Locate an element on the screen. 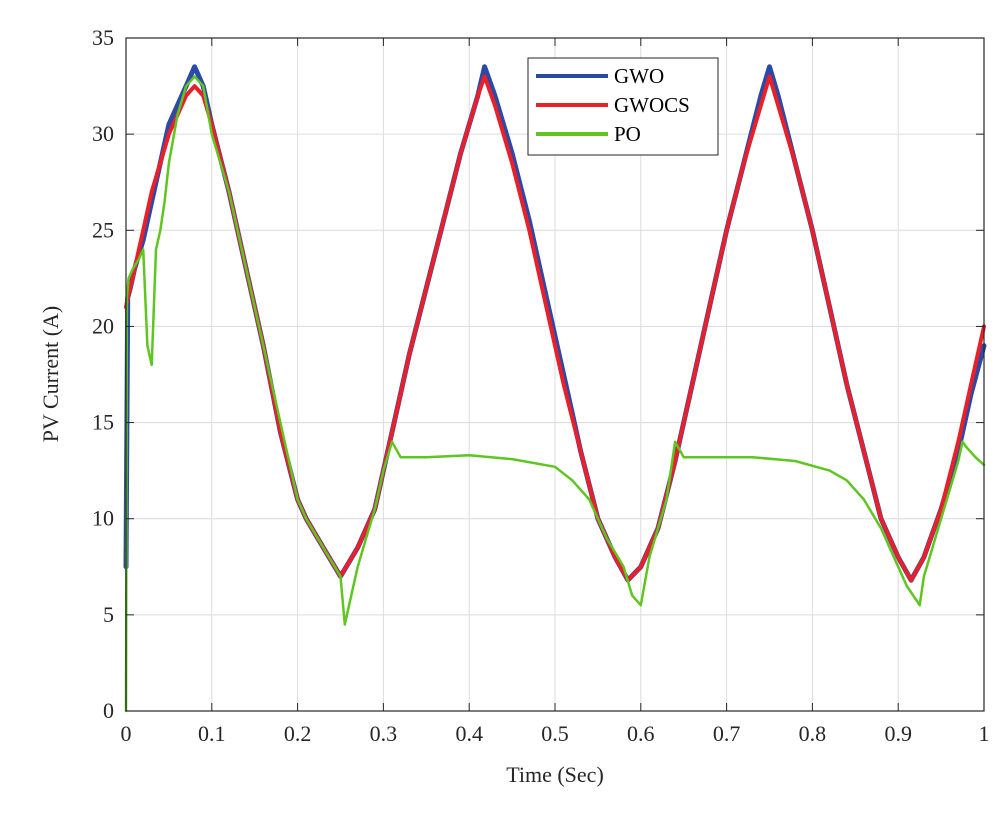 Image resolution: width=1006 pixels, height=814 pixels. y-tick-label: 35 is located at coordinates (103, 37).